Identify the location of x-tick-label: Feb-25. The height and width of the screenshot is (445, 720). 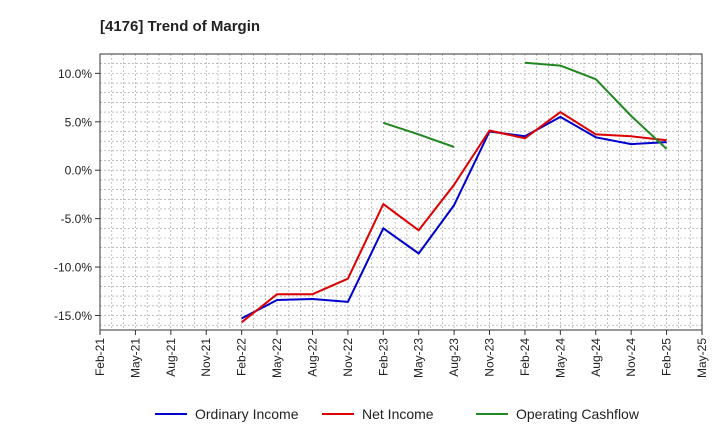
(667, 357).